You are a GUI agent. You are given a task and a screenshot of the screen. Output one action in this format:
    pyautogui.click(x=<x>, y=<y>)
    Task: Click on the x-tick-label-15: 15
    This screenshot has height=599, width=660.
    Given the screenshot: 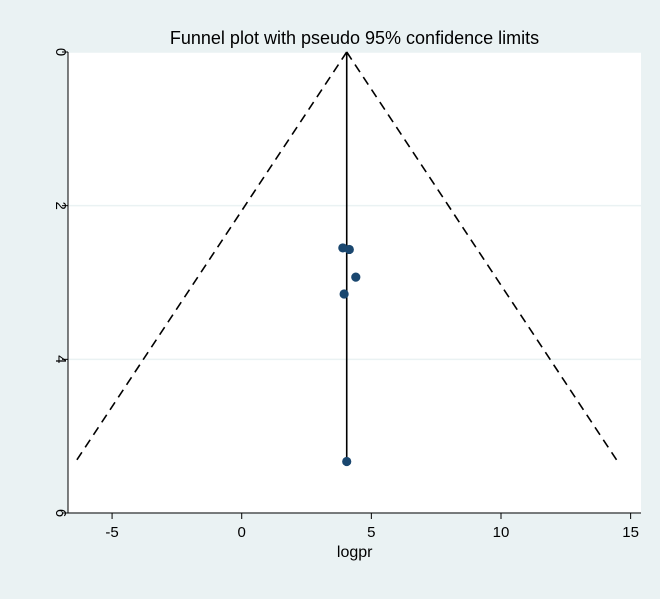 What is the action you would take?
    pyautogui.click(x=630, y=532)
    